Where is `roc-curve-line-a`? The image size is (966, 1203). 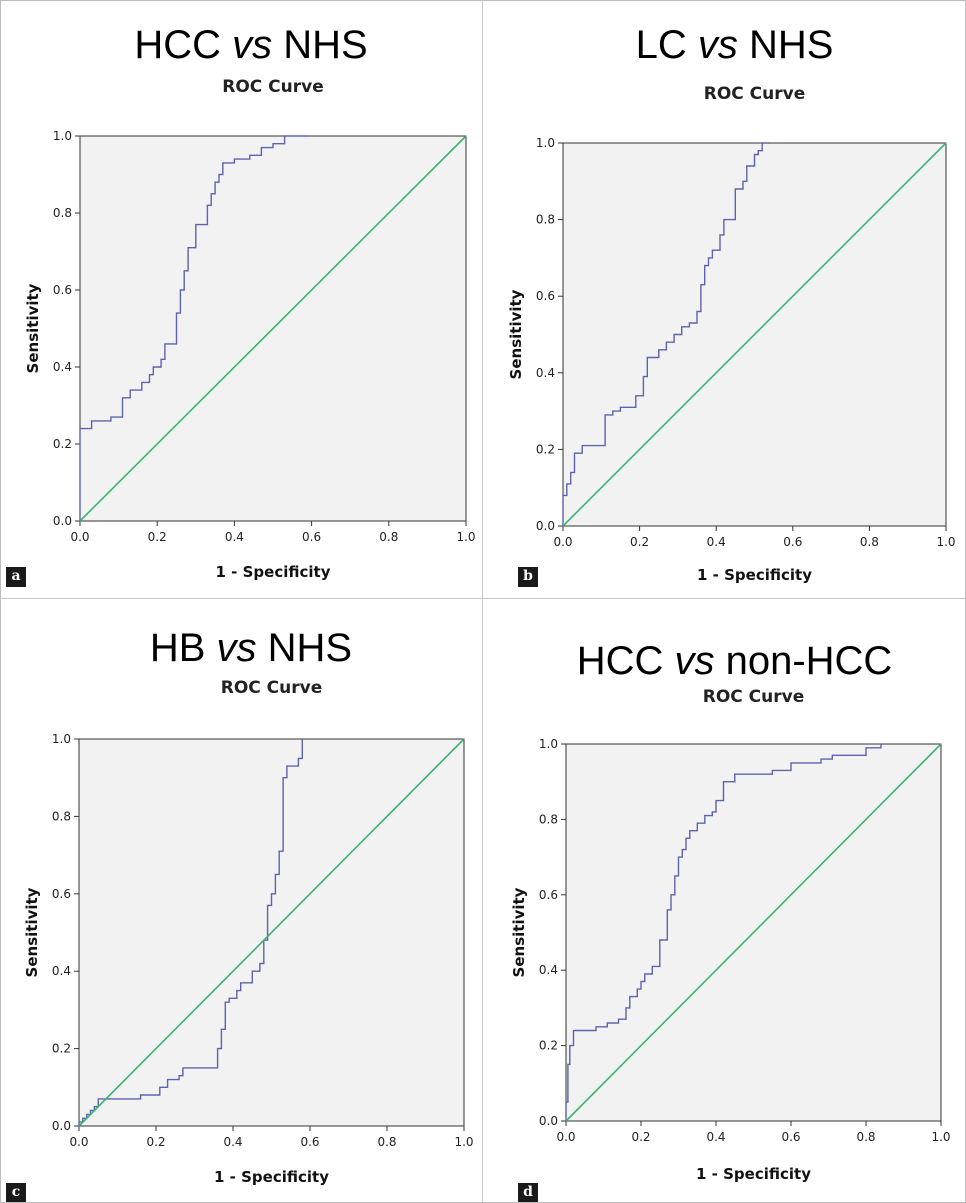
roc-curve-line-a is located at coordinates (193, 328).